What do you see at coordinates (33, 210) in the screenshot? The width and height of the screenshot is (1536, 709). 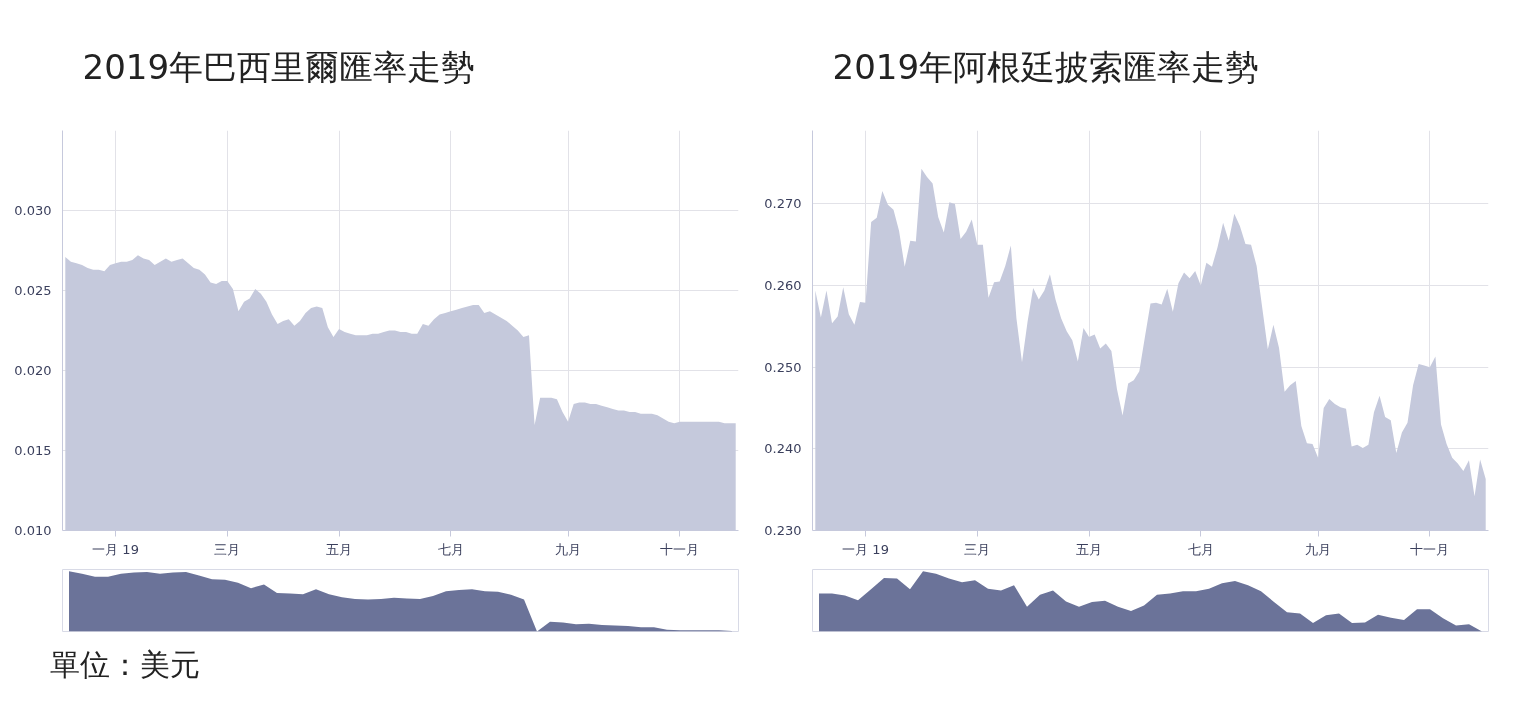 I see `y-tick-label: 0.030` at bounding box center [33, 210].